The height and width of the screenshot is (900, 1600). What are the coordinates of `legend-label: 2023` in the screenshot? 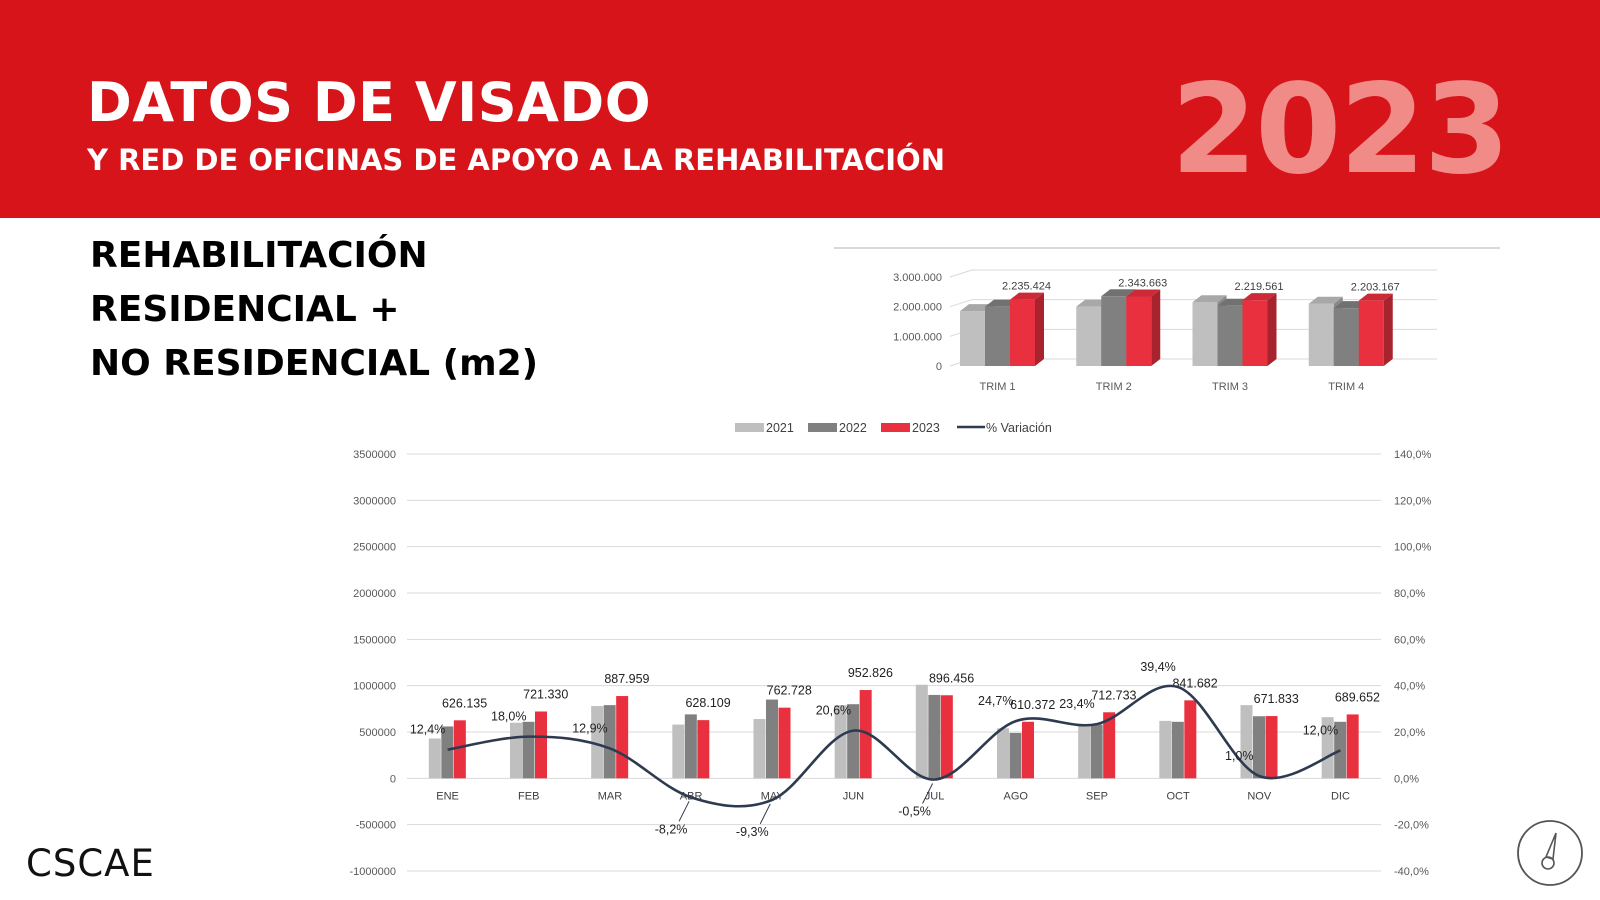 It's located at (926, 428).